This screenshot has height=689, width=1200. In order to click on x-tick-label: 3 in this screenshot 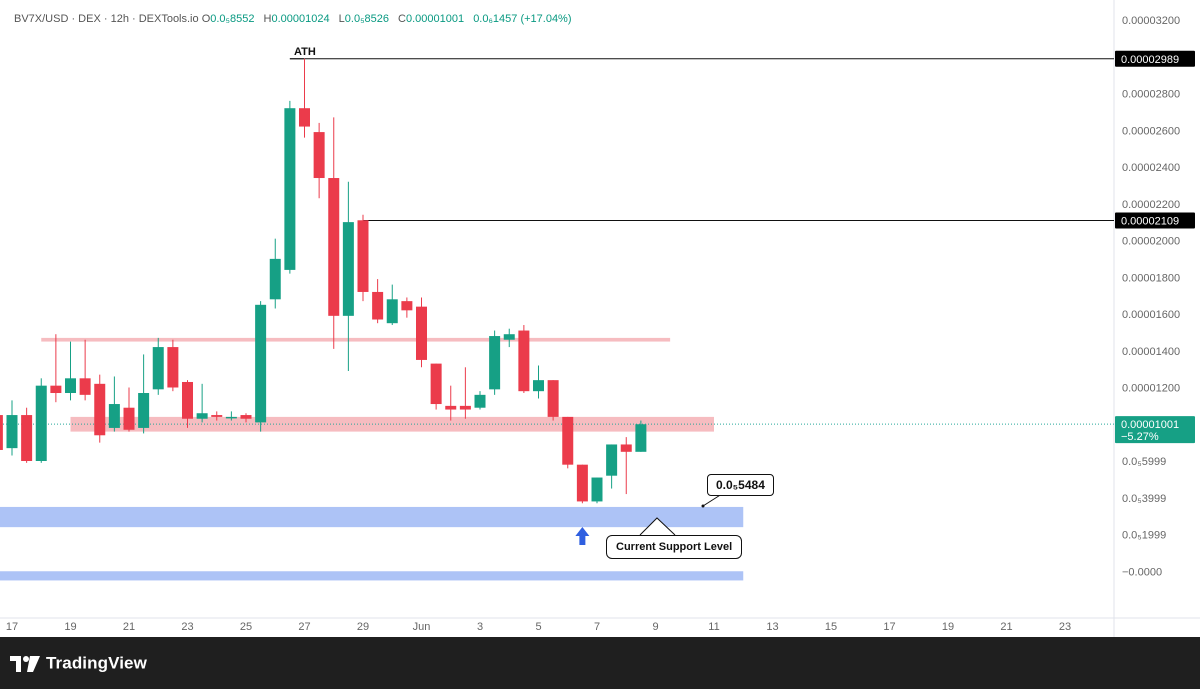, I will do `click(480, 627)`.